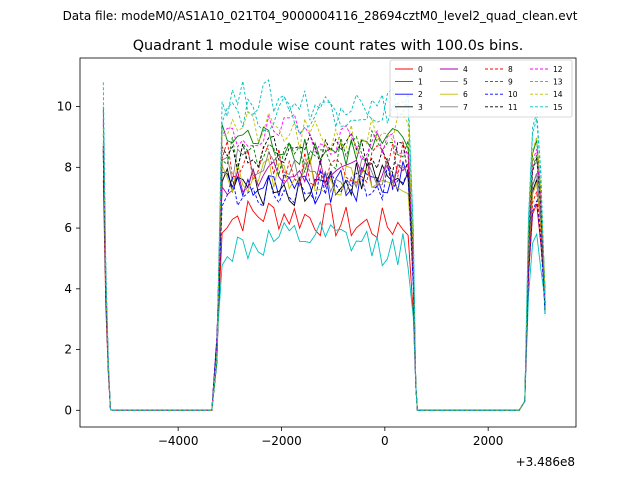 This screenshot has width=640, height=484. What do you see at coordinates (420, 94) in the screenshot?
I see `legend-label-2: 2` at bounding box center [420, 94].